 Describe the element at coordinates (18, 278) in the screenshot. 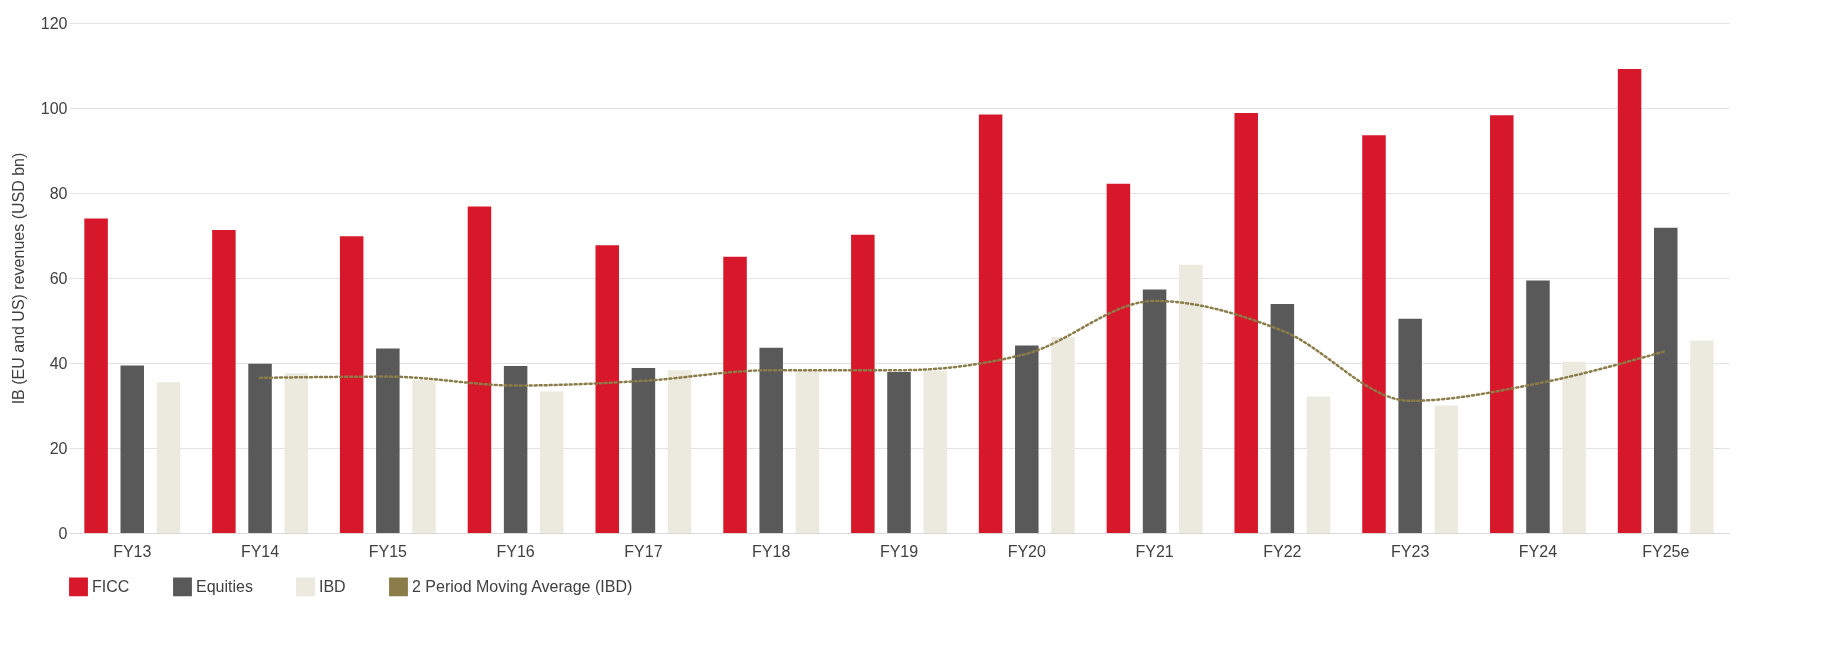

I see `y-axis-title: IB (EU and US) revenues (USD bn)` at that location.